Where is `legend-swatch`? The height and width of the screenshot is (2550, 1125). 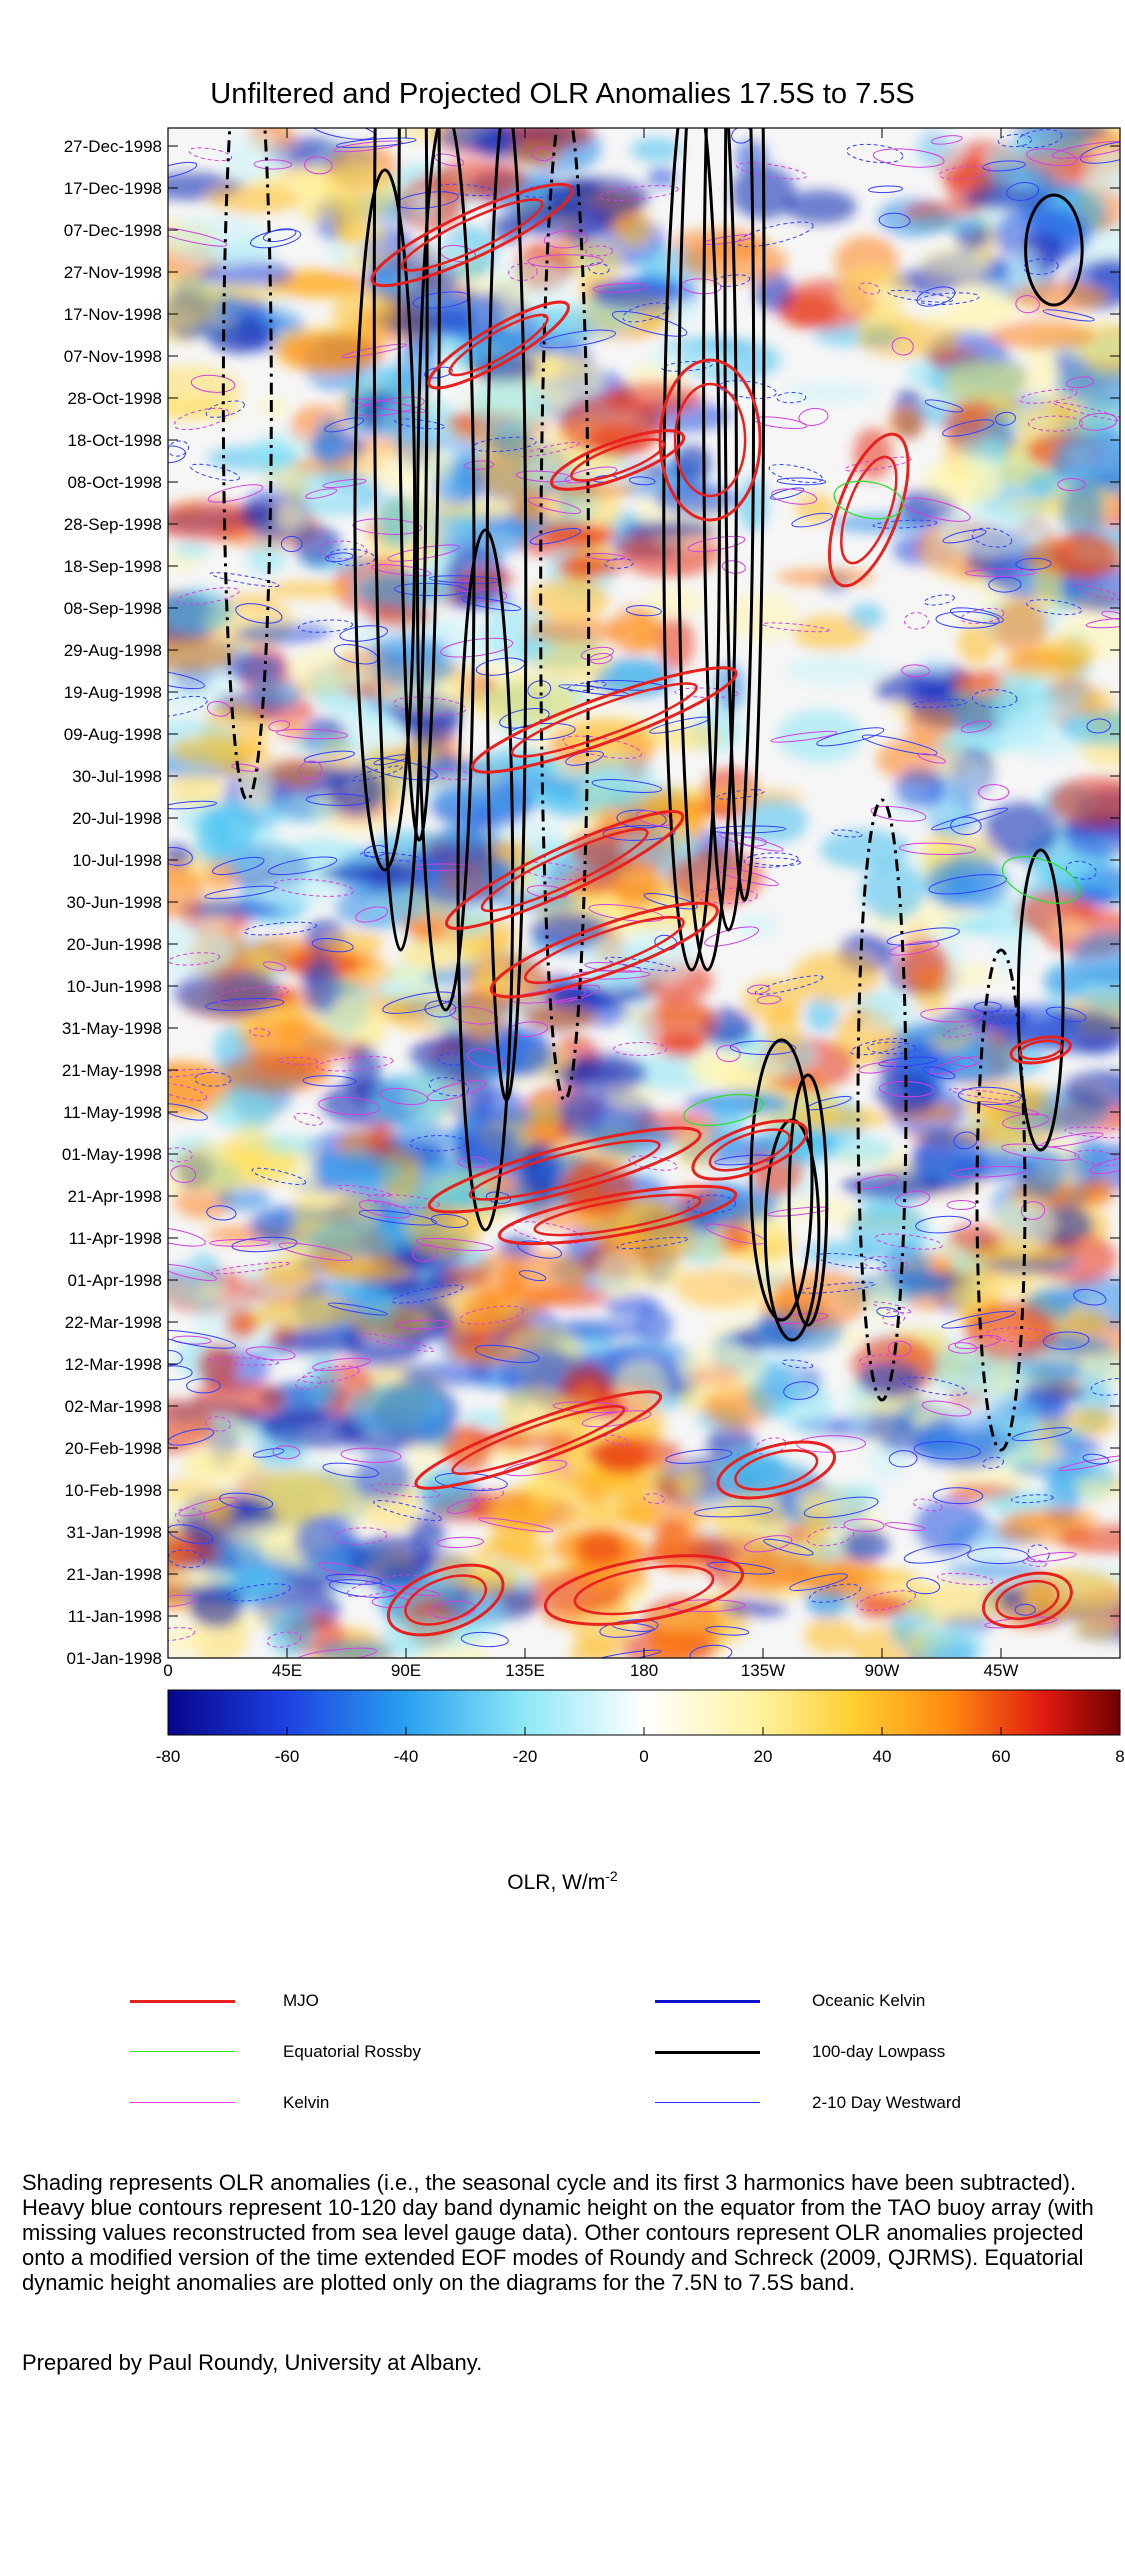
legend-swatch is located at coordinates (182, 2102).